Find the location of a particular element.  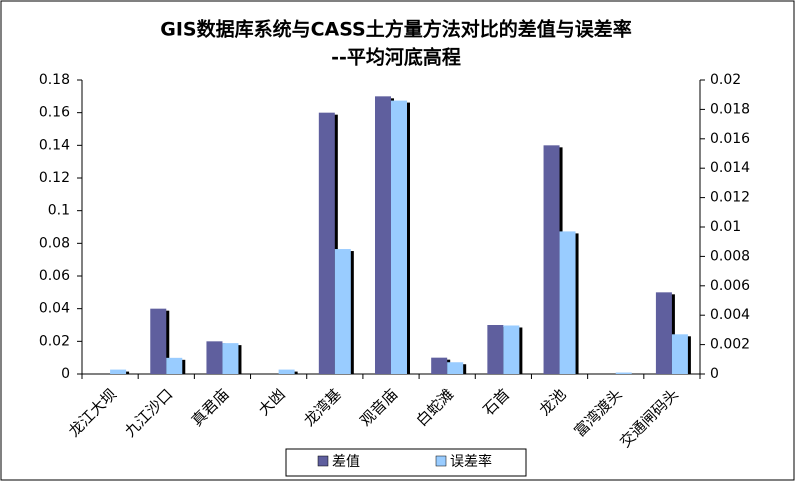

y2-tick-label: 0.018 is located at coordinates (730, 109).